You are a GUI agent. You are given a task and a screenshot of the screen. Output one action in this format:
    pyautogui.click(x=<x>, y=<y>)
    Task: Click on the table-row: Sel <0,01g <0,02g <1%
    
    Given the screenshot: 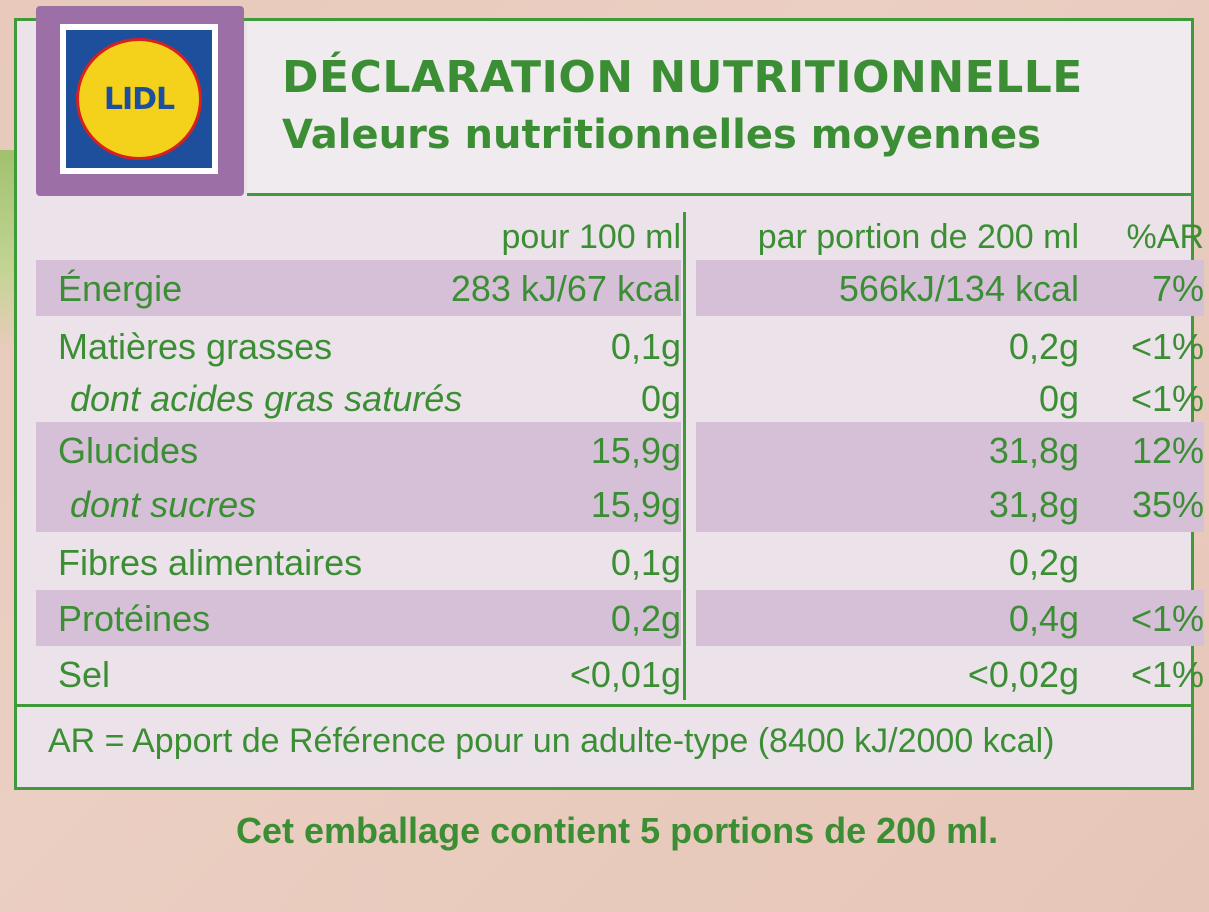 What is the action you would take?
    pyautogui.click(x=620, y=674)
    